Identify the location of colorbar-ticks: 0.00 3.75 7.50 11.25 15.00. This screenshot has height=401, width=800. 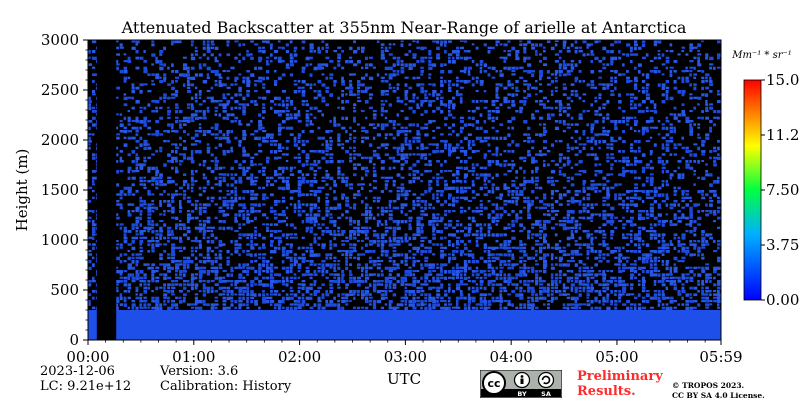
(780, 190).